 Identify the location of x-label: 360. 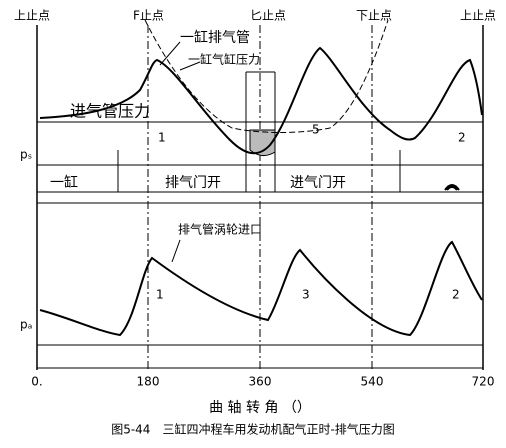
(260, 382).